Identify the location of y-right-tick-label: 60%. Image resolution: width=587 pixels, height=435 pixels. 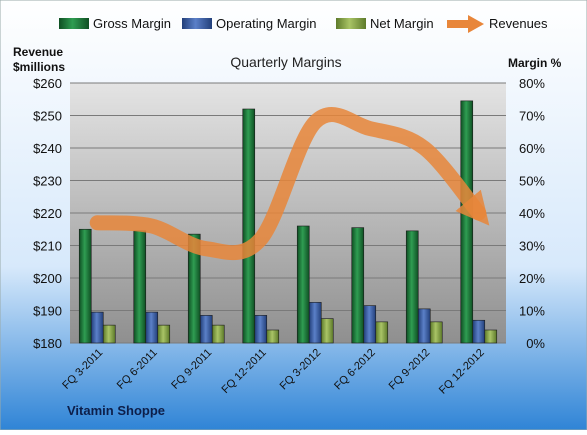
(532, 148).